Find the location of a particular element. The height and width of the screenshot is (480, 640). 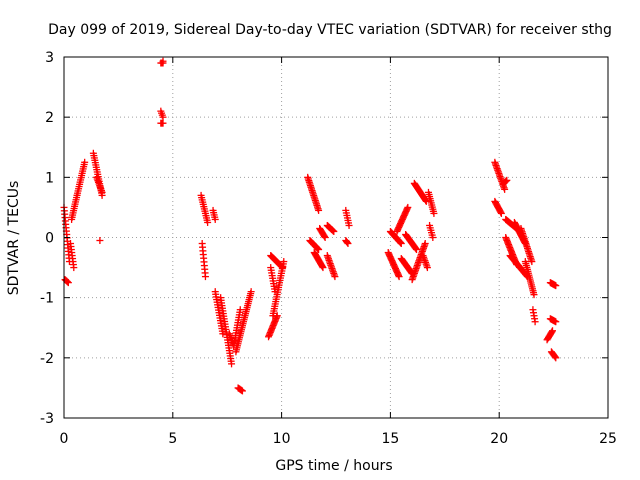

y-axis-label: SDTVAR / TECUs is located at coordinates (14, 238).